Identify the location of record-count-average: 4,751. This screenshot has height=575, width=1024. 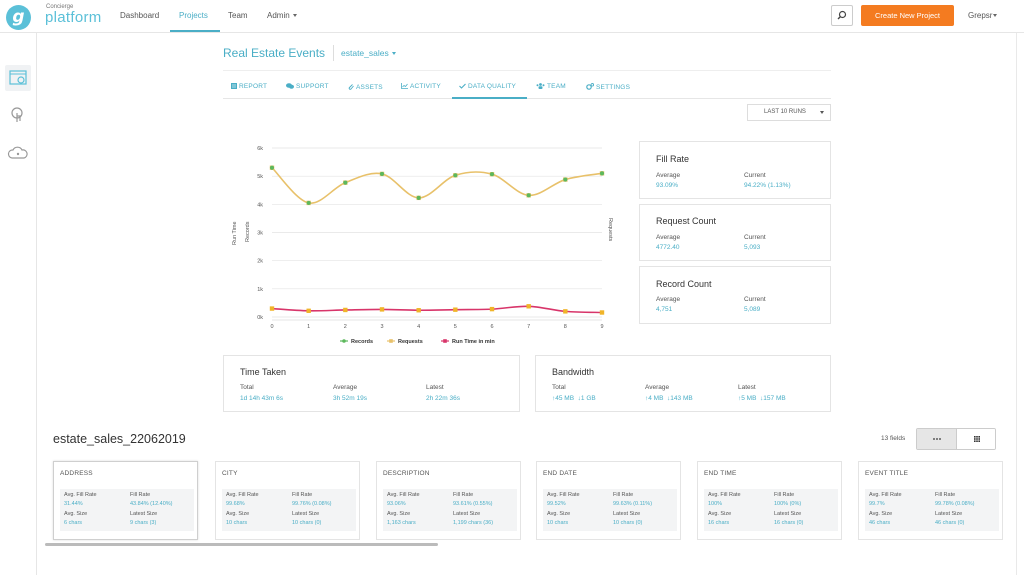
(664, 309).